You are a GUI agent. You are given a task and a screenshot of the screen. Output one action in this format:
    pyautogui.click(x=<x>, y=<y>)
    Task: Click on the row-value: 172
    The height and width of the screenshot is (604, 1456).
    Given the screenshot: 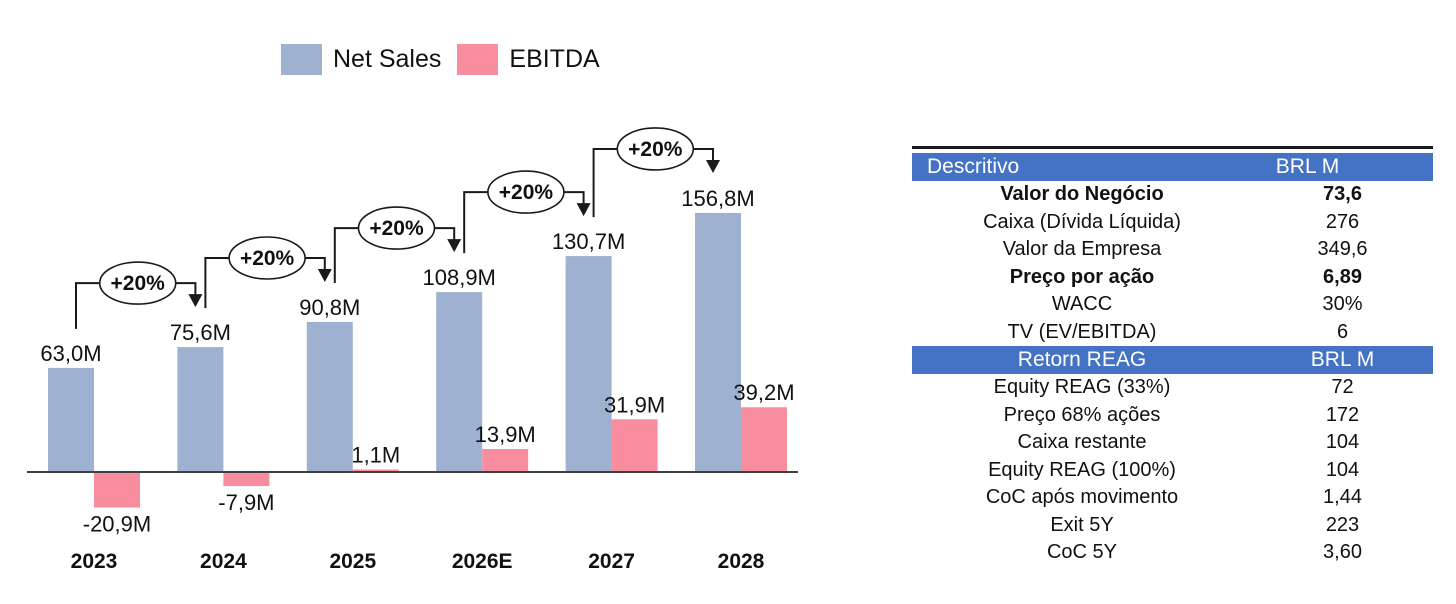 What is the action you would take?
    pyautogui.click(x=1342, y=414)
    